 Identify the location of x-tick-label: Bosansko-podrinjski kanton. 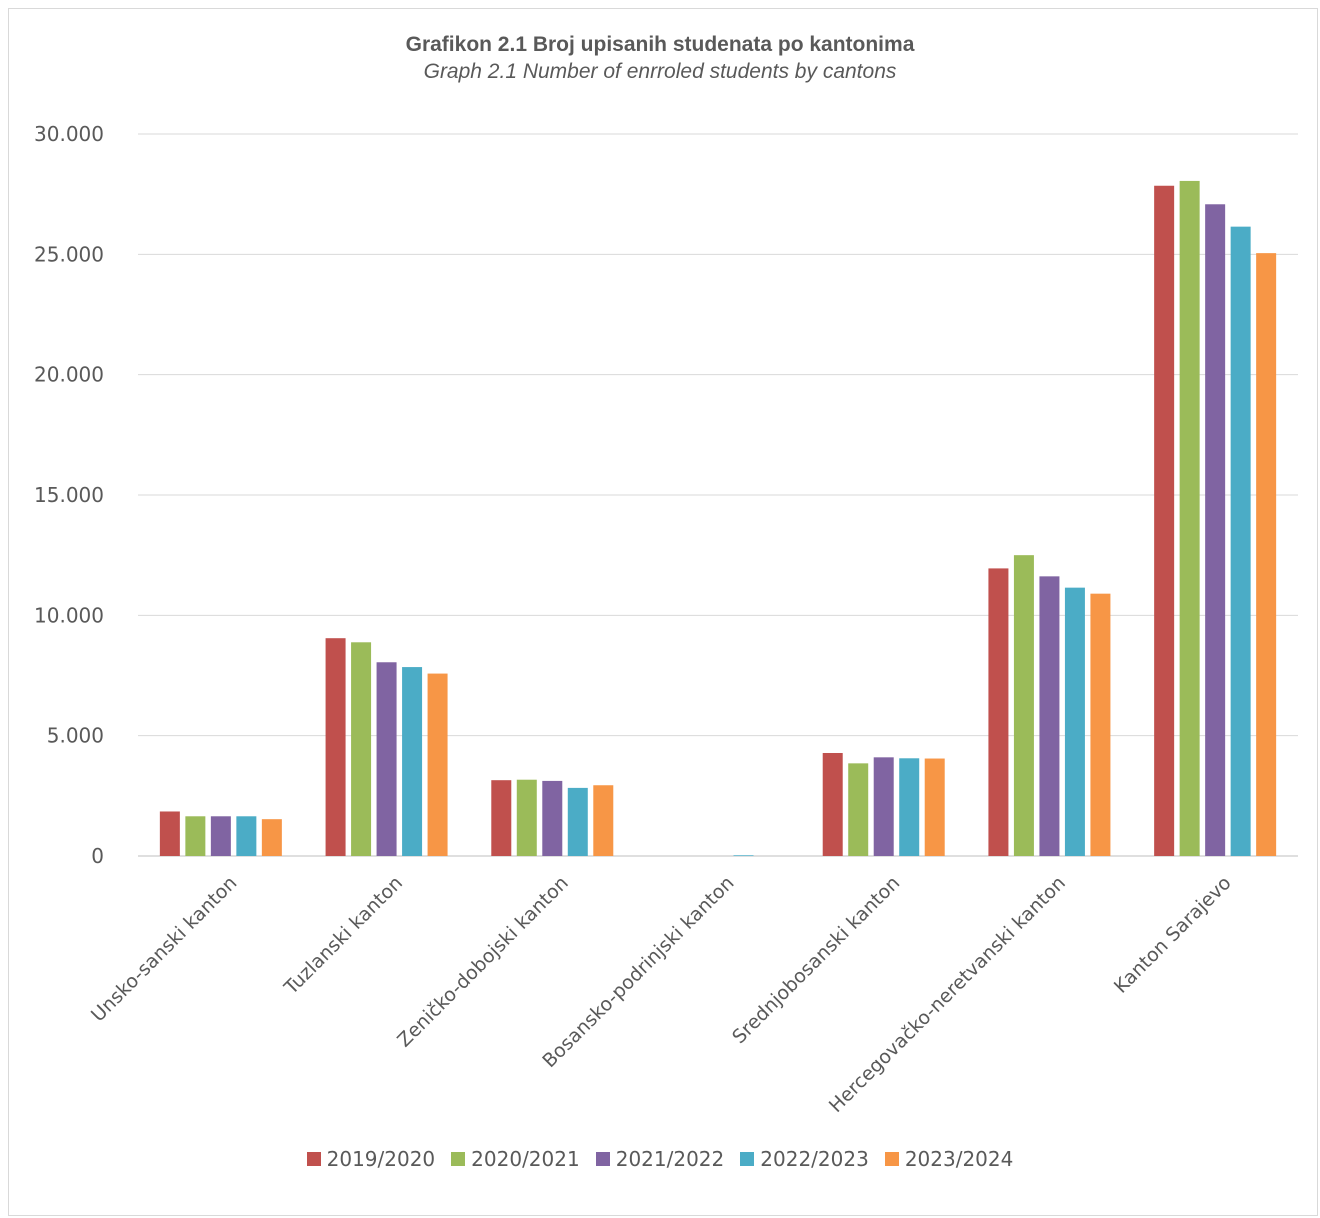
(638, 972).